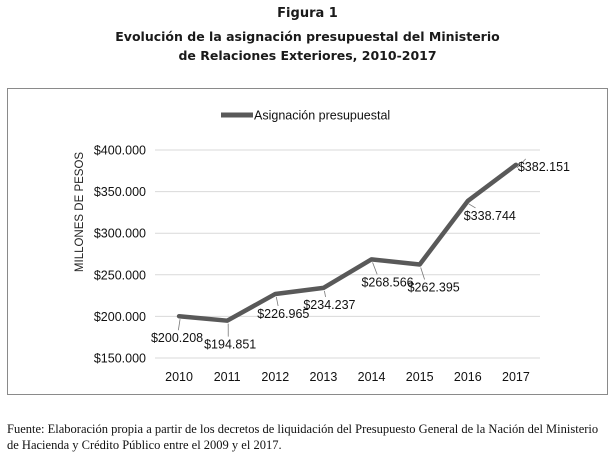 Image resolution: width=615 pixels, height=456 pixels. I want to click on x-tick-label: 2016, so click(468, 377).